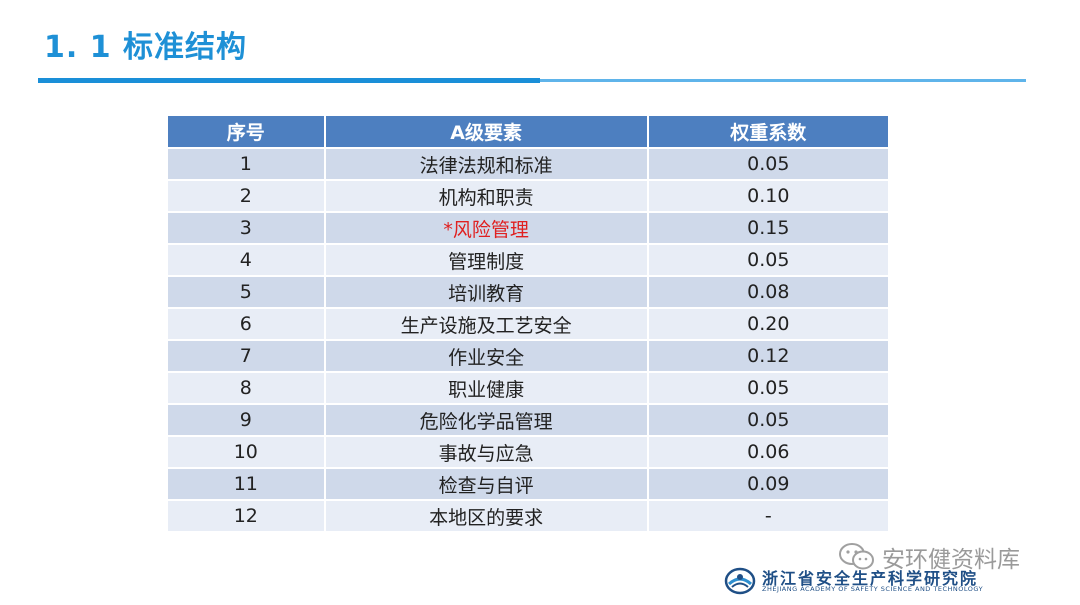 This screenshot has height=605, width=1080. I want to click on cell-element: 作业安全, so click(487, 356).